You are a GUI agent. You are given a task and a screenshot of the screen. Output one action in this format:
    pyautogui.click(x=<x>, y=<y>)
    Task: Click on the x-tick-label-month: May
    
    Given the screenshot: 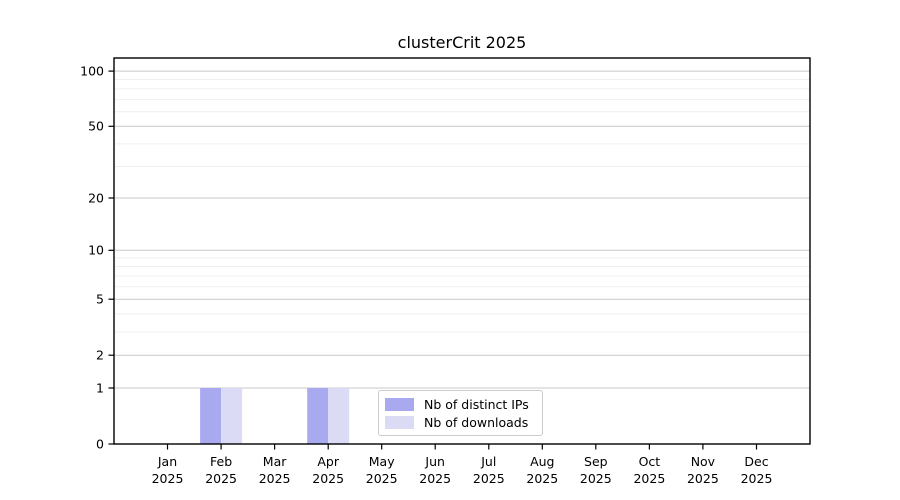 What is the action you would take?
    pyautogui.click(x=382, y=461)
    